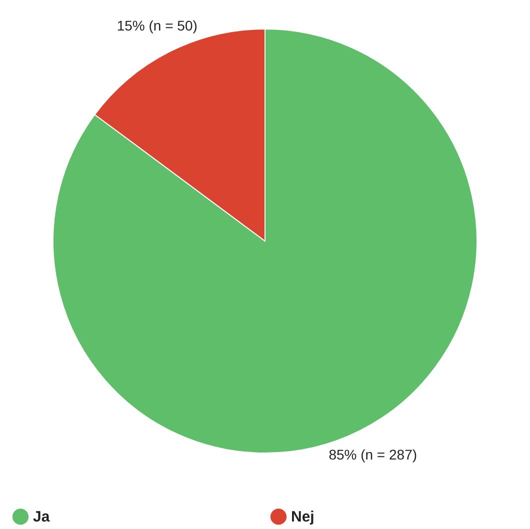  Describe the element at coordinates (41, 517) in the screenshot. I see `legend-label: Ja` at that location.